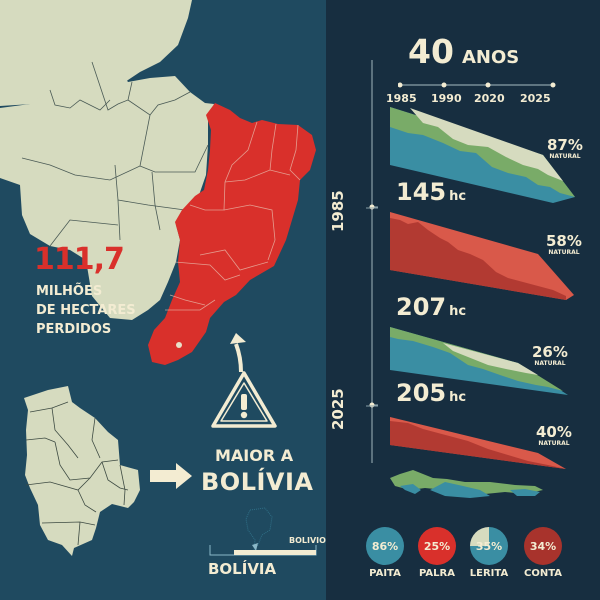 This screenshot has height=600, width=600. What do you see at coordinates (259, 529) in the screenshot?
I see `mini-map-silhouette` at bounding box center [259, 529].